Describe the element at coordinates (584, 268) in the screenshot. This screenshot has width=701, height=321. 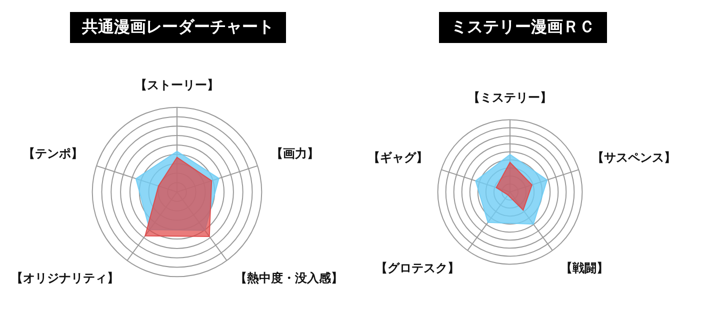
I see `spoke-label: 【戦闘】` at that location.